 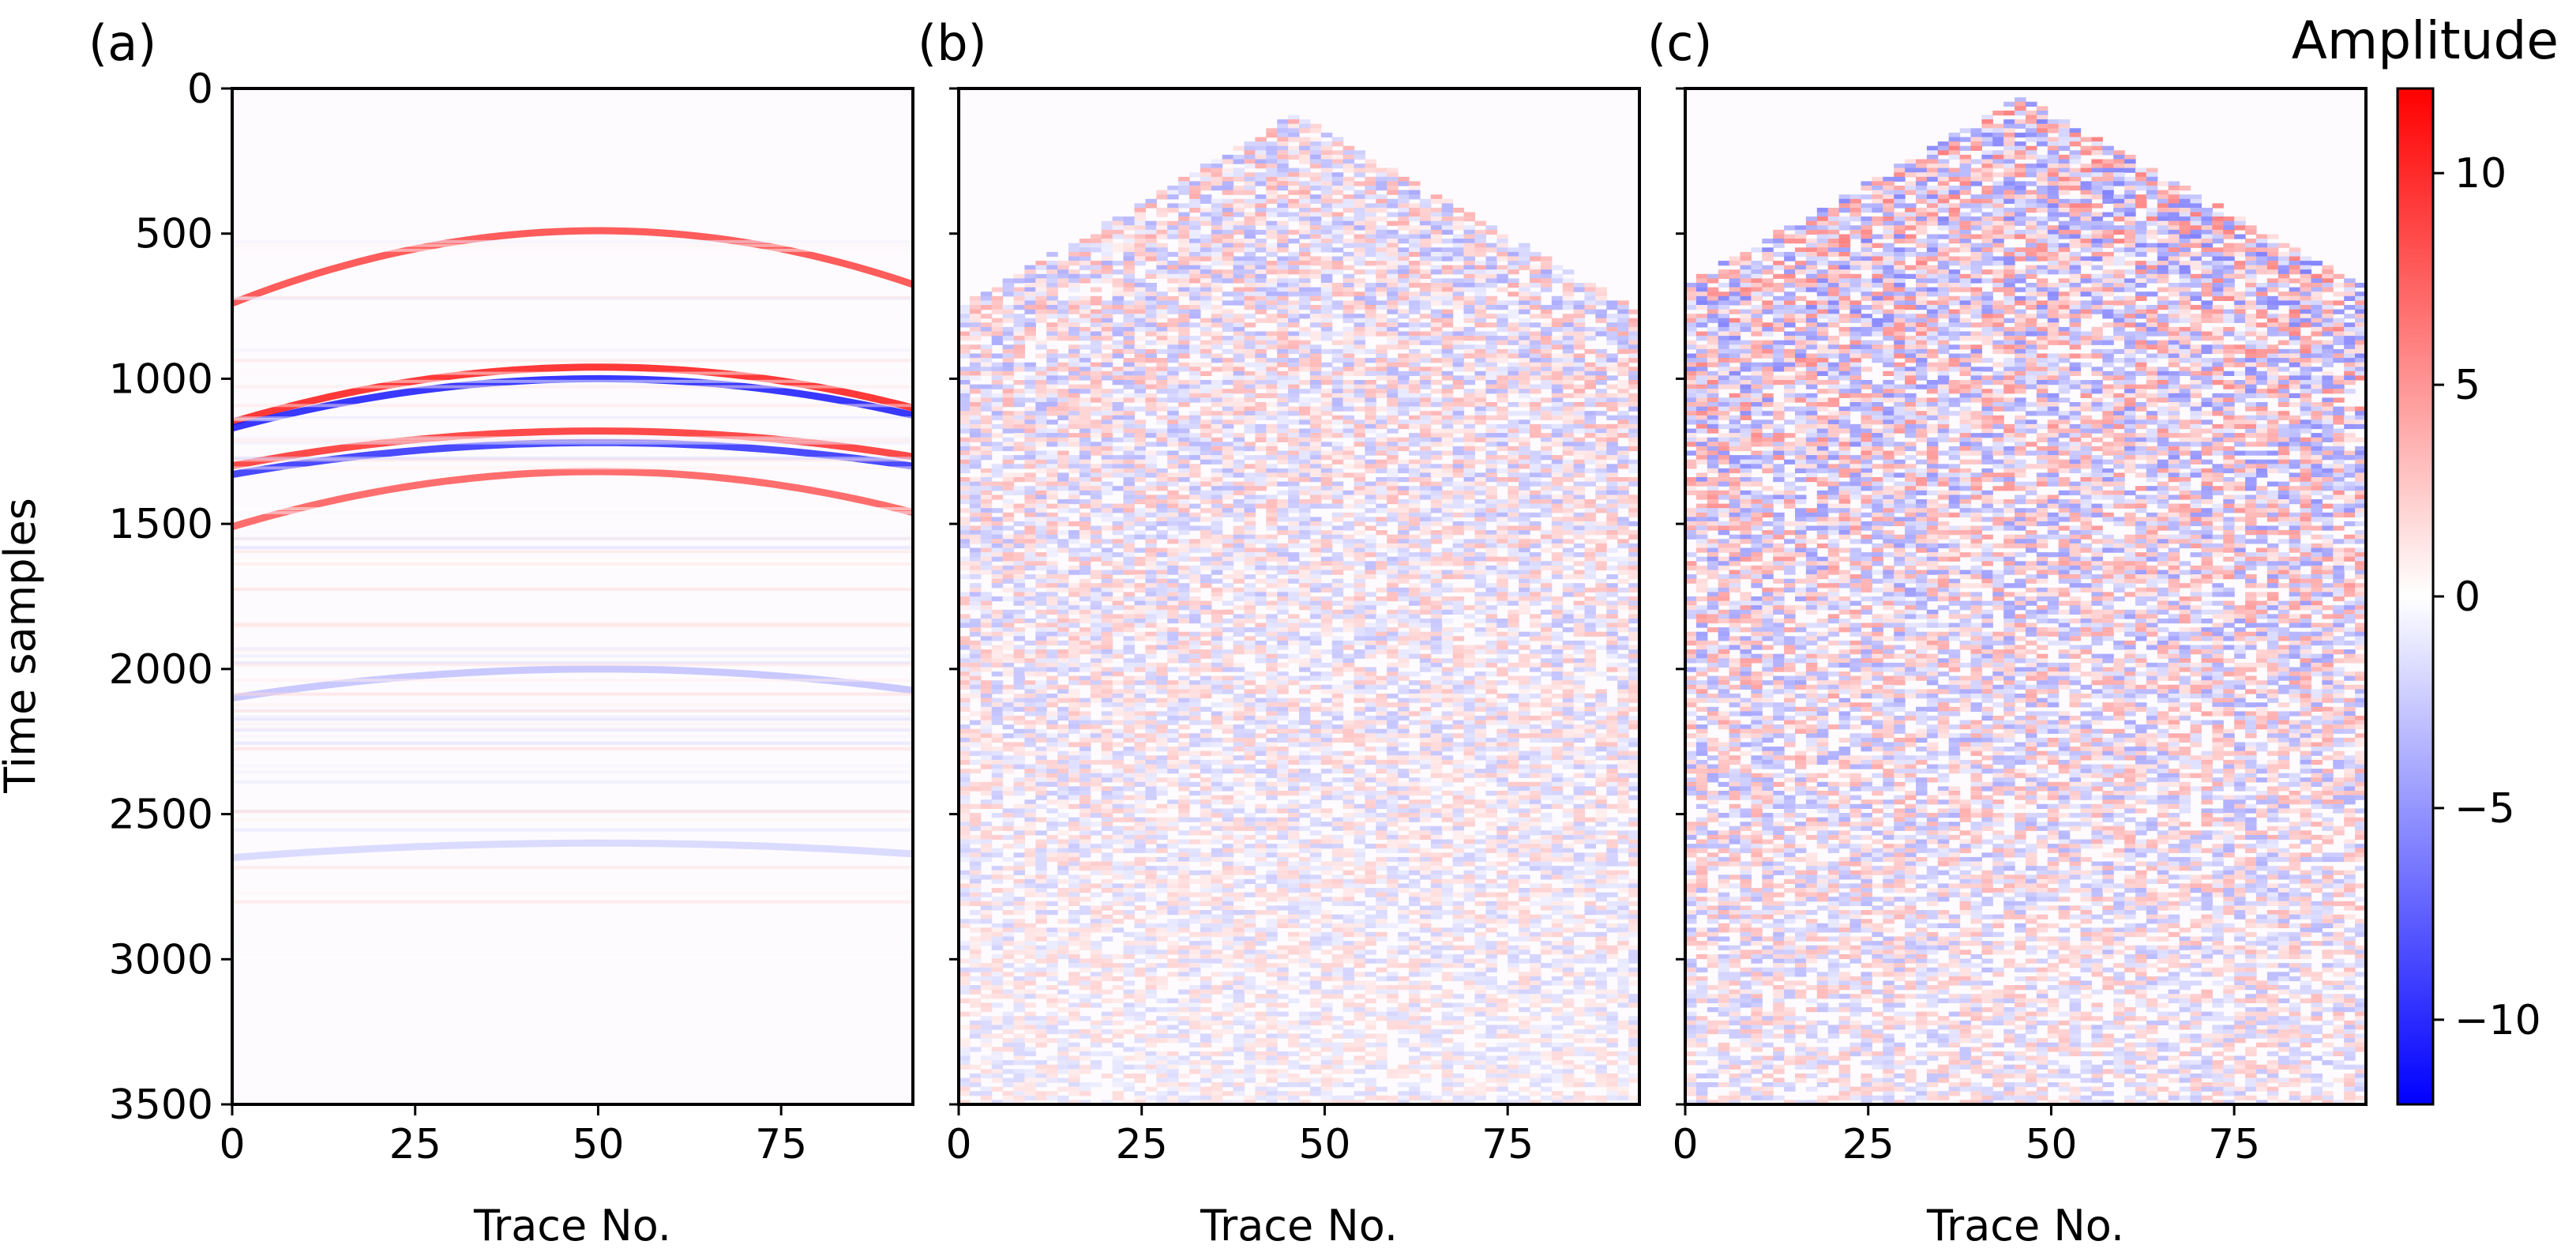 What do you see at coordinates (572, 387) in the screenshot?
I see `background-event` at bounding box center [572, 387].